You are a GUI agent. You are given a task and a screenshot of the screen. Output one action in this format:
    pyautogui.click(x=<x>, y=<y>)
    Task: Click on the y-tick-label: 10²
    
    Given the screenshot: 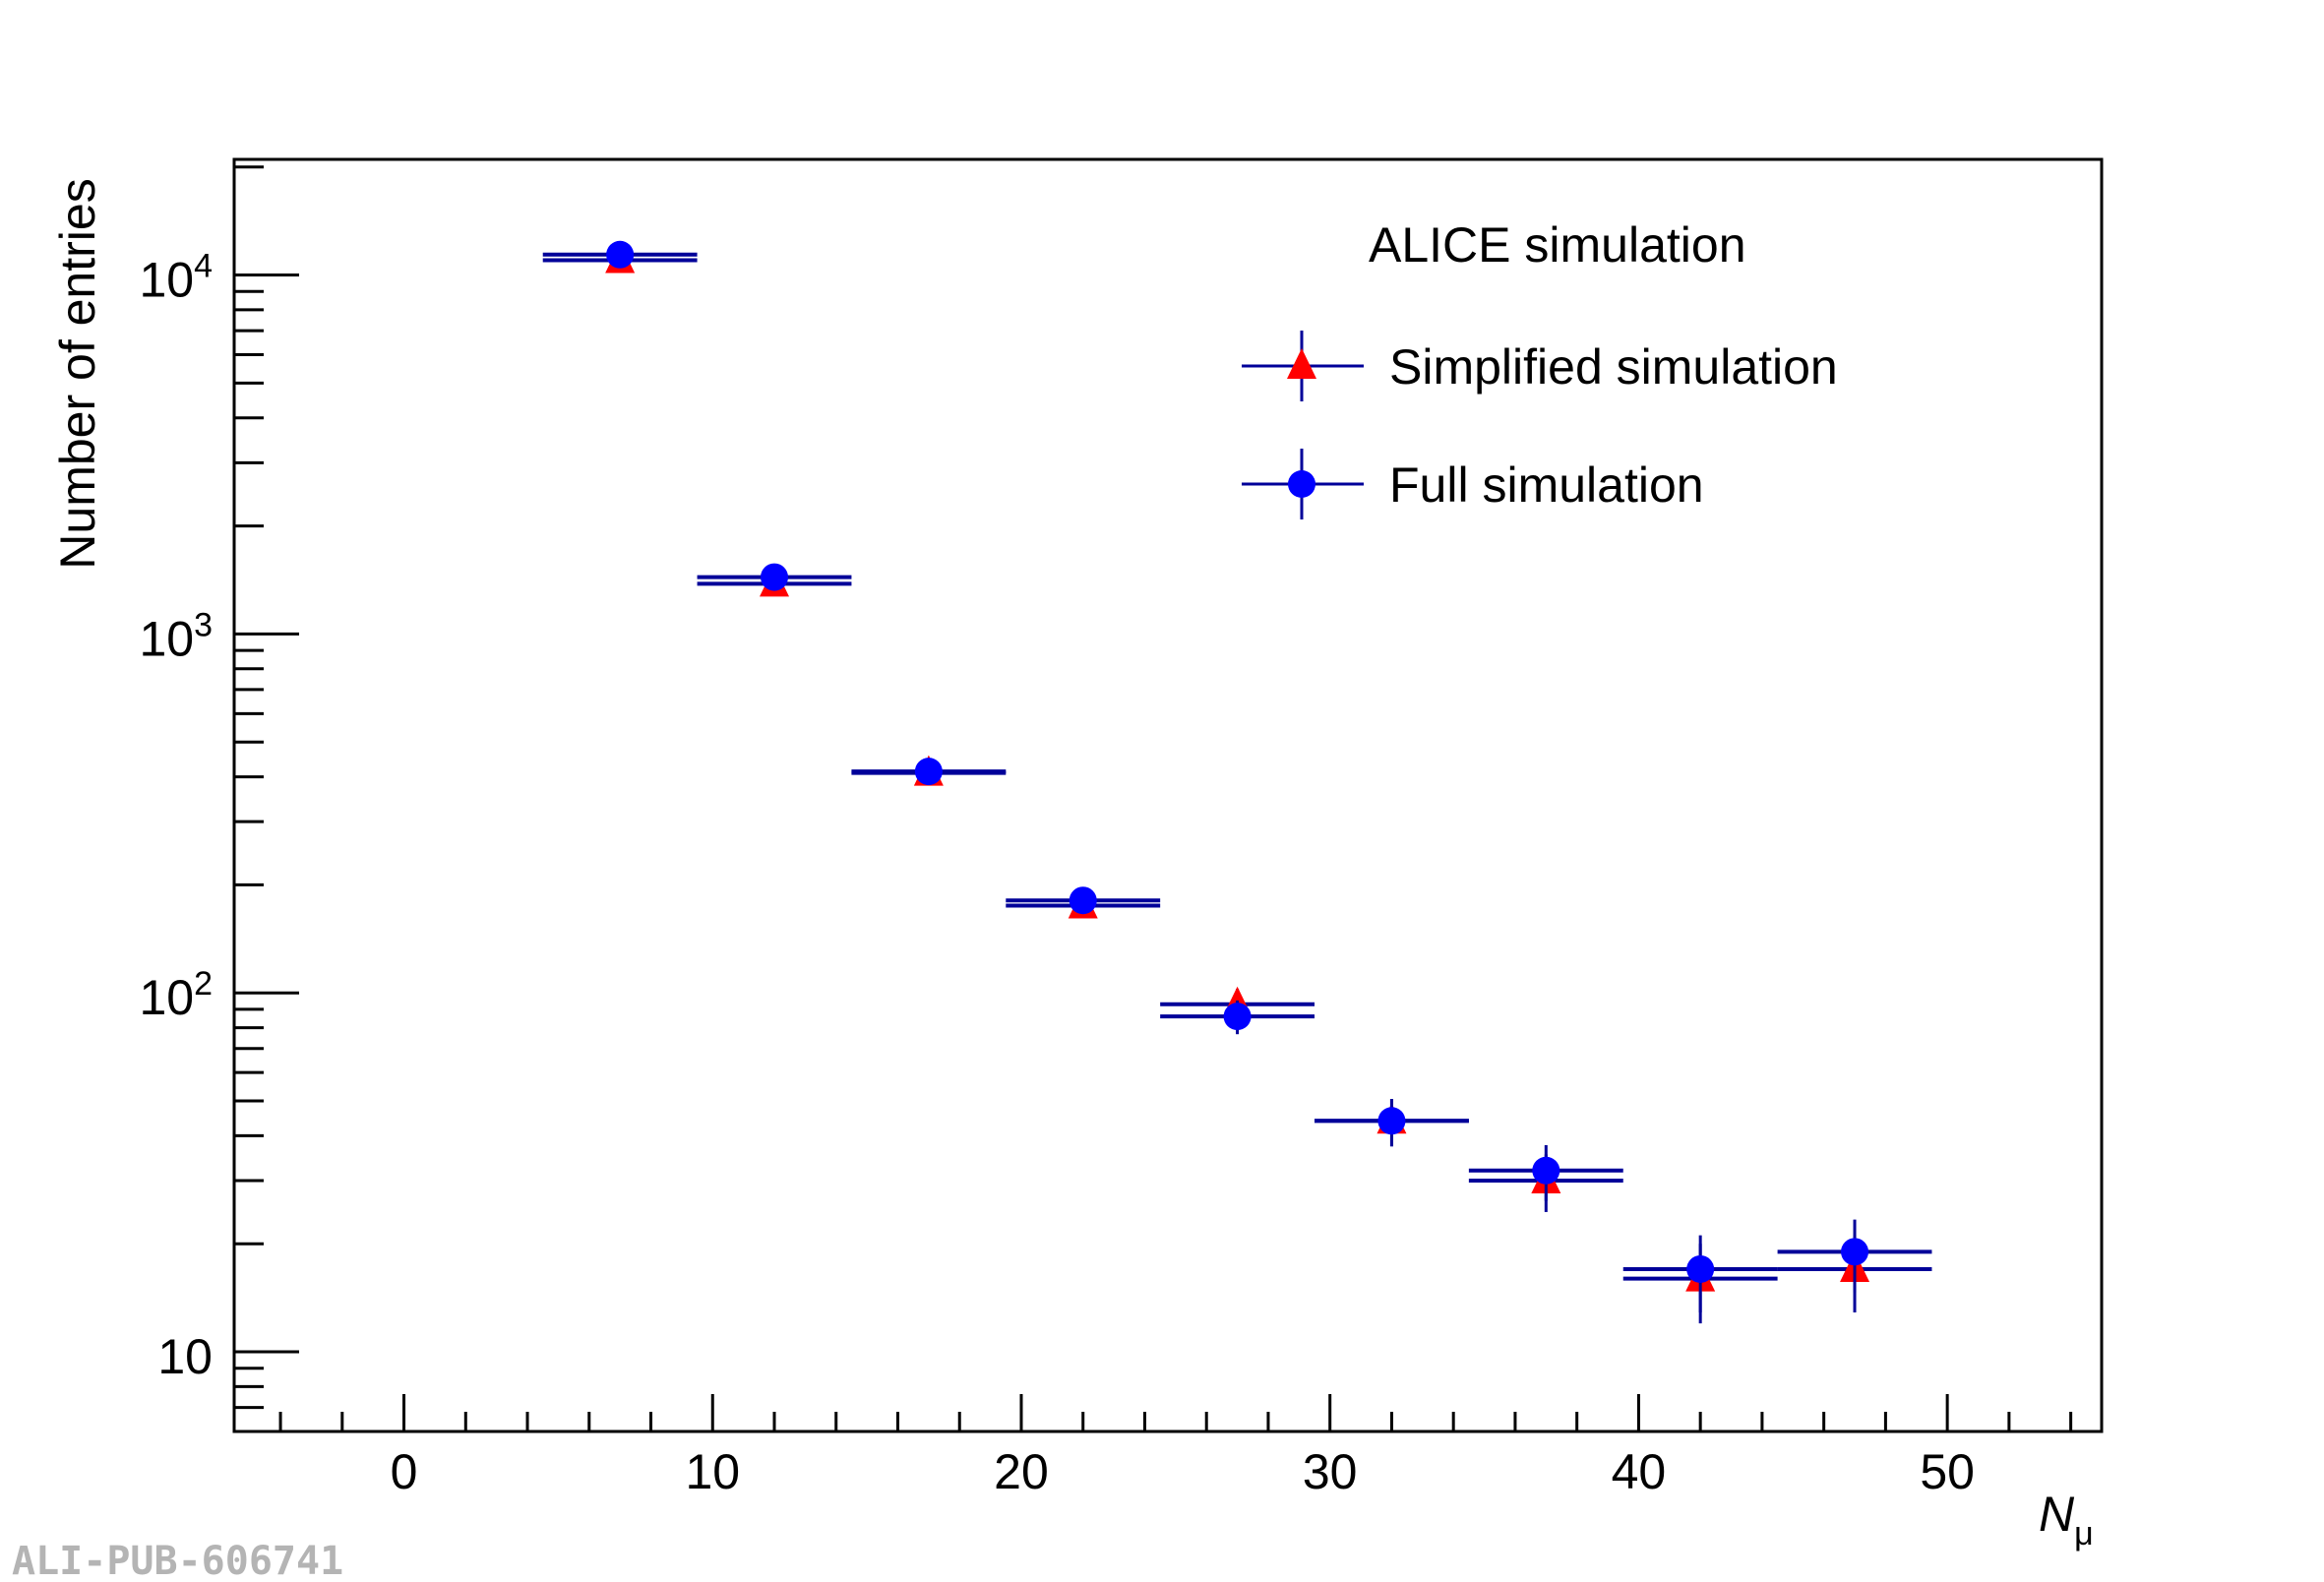 What is the action you would take?
    pyautogui.click(x=176, y=995)
    